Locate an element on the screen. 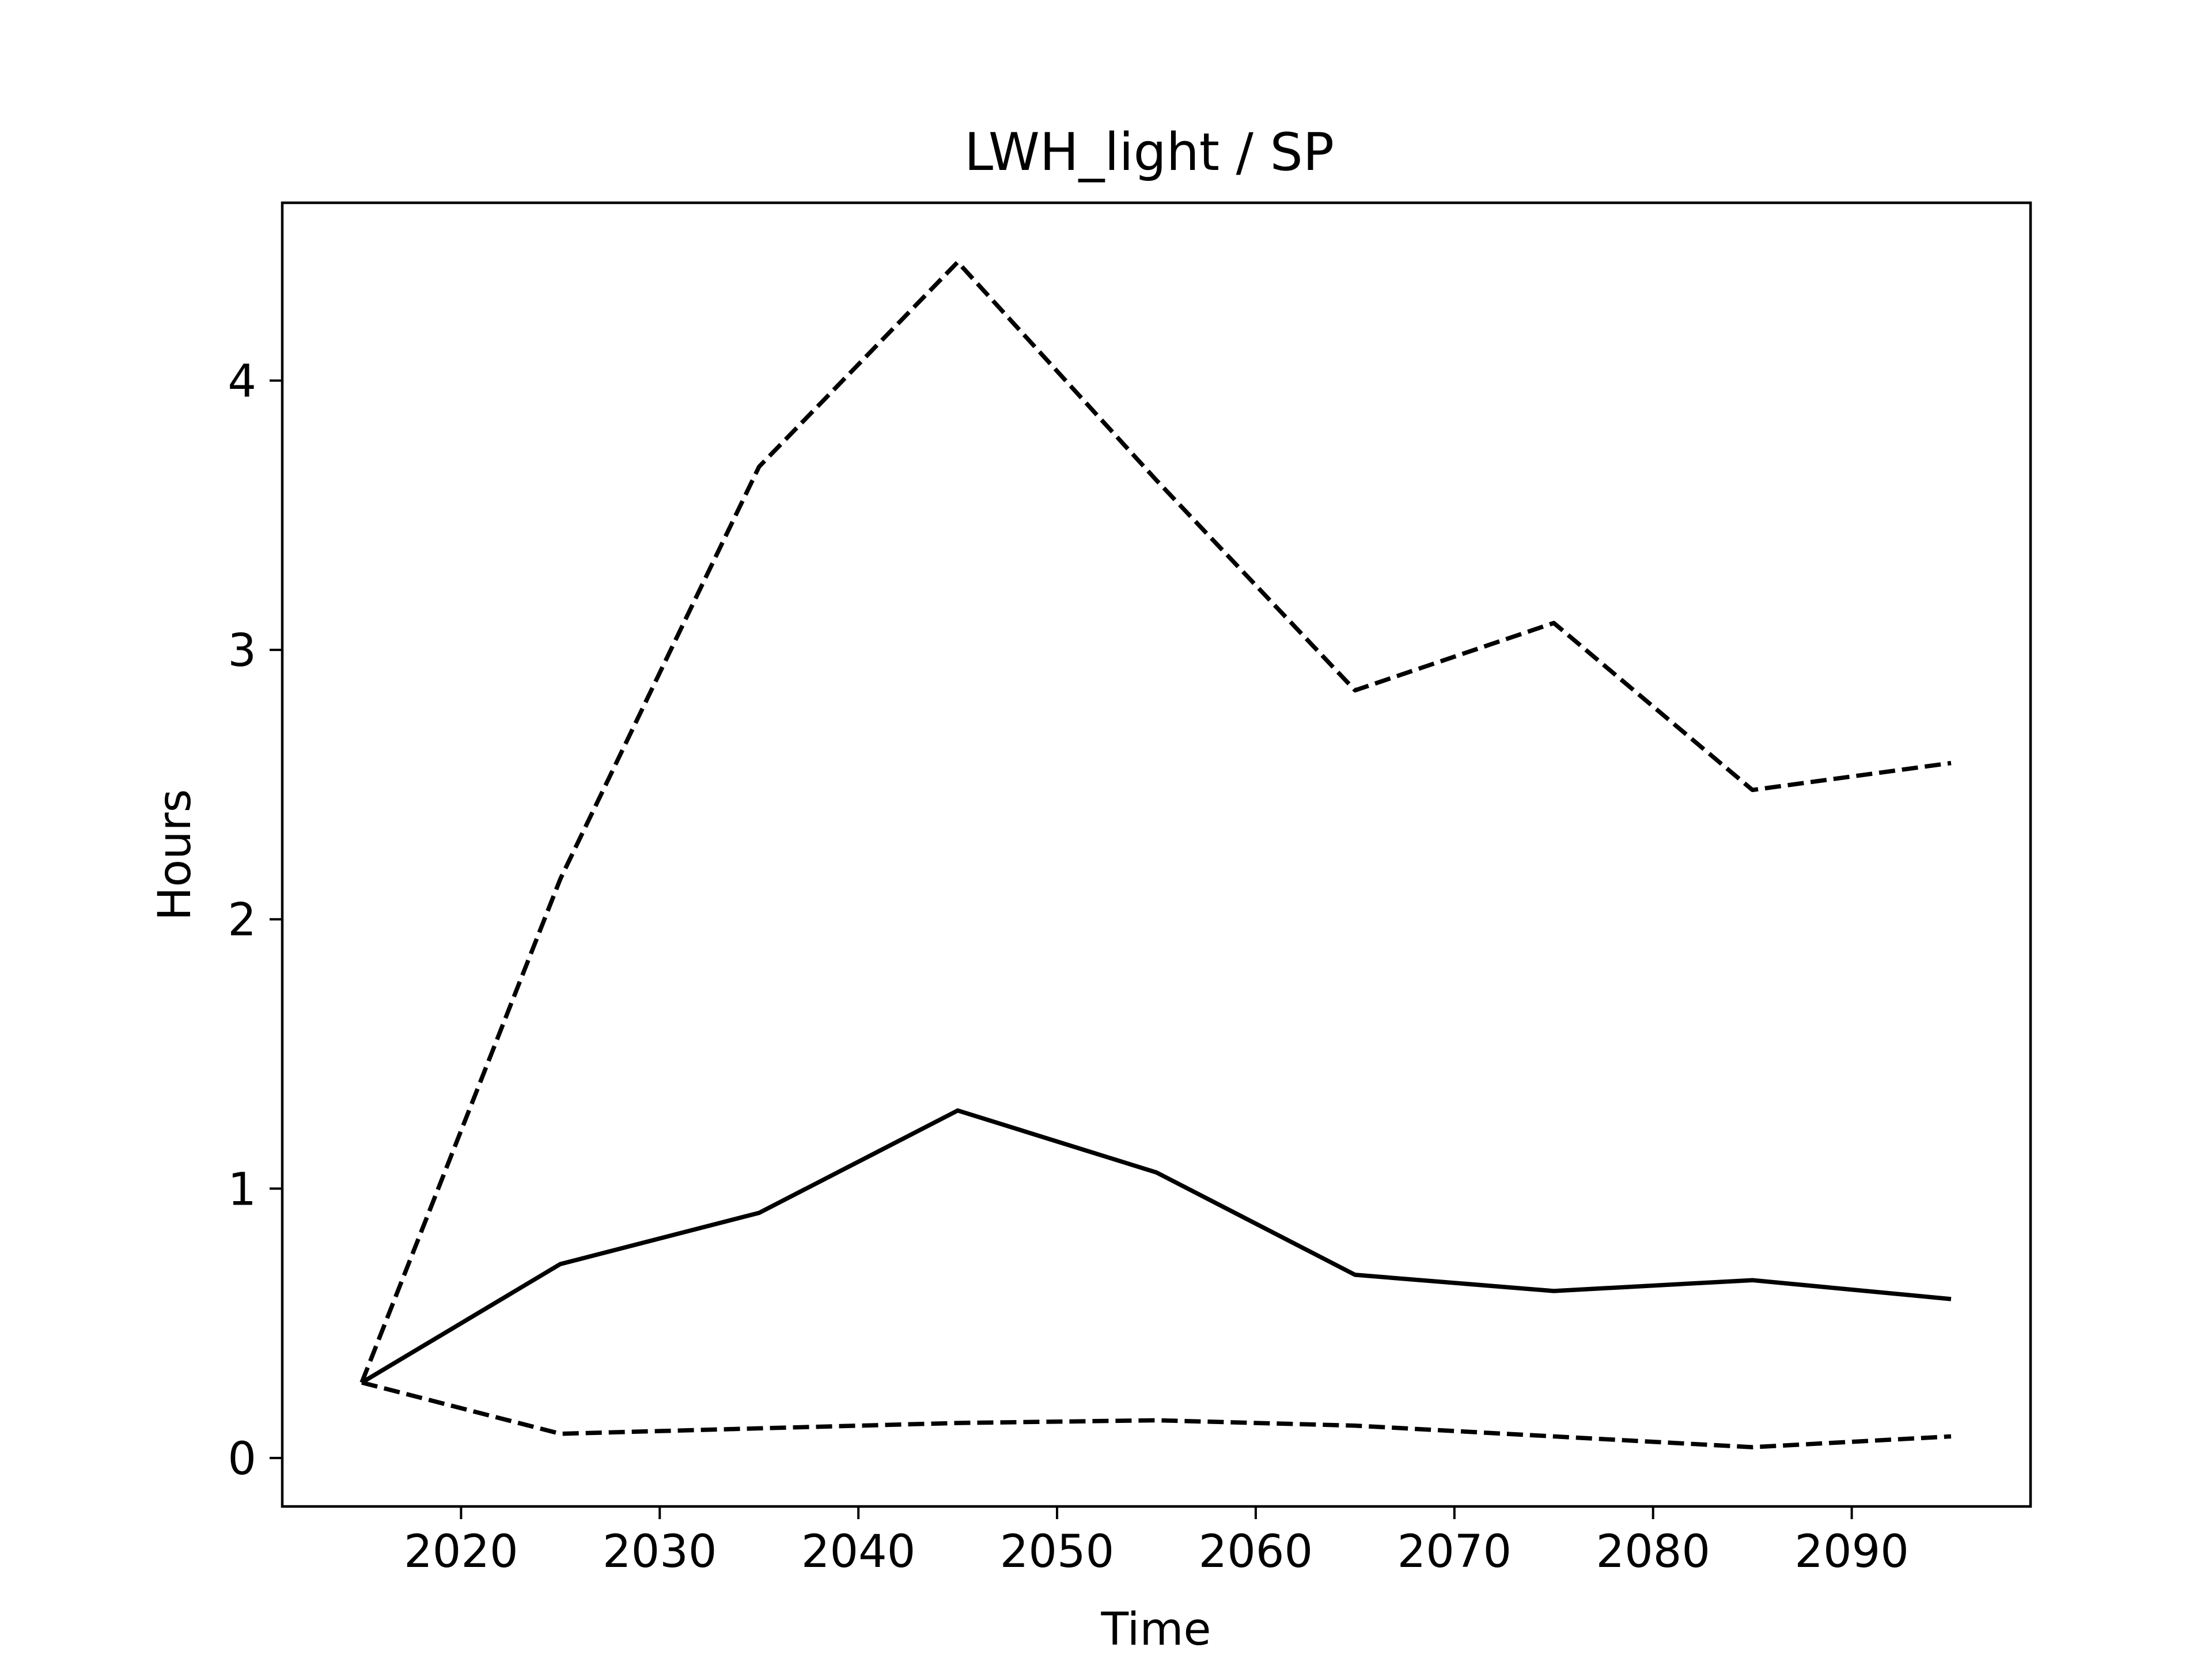 Image resolution: width=2212 pixels, height=1662 pixels. x-axis: 2020 2030 2040 2050 2060 2070 2080 2090 is located at coordinates (1156, 1542).